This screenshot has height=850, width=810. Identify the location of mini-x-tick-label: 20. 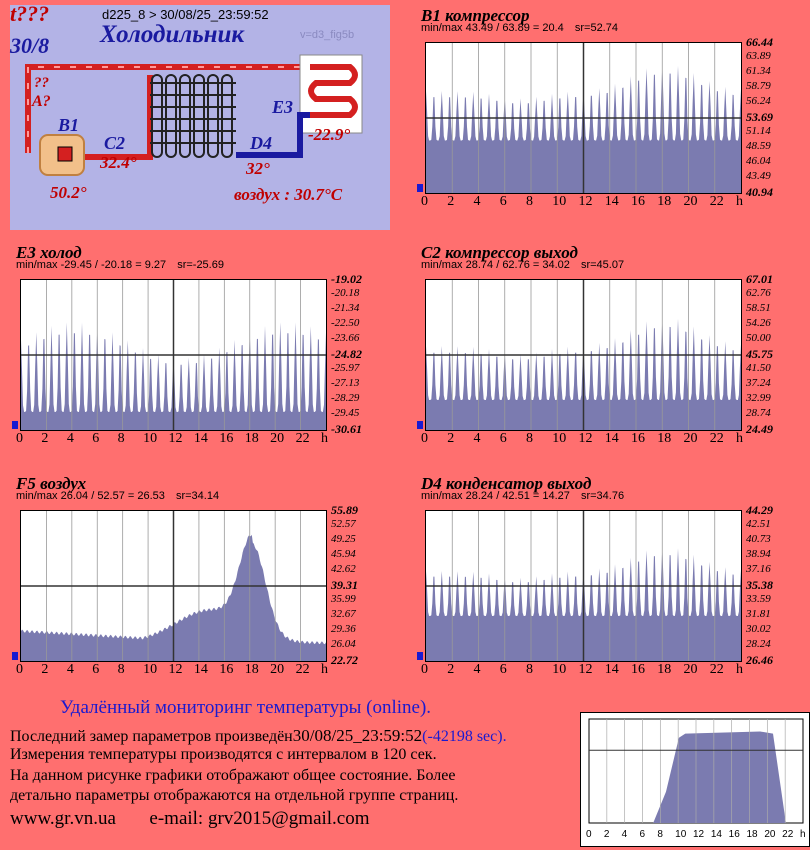
(770, 834).